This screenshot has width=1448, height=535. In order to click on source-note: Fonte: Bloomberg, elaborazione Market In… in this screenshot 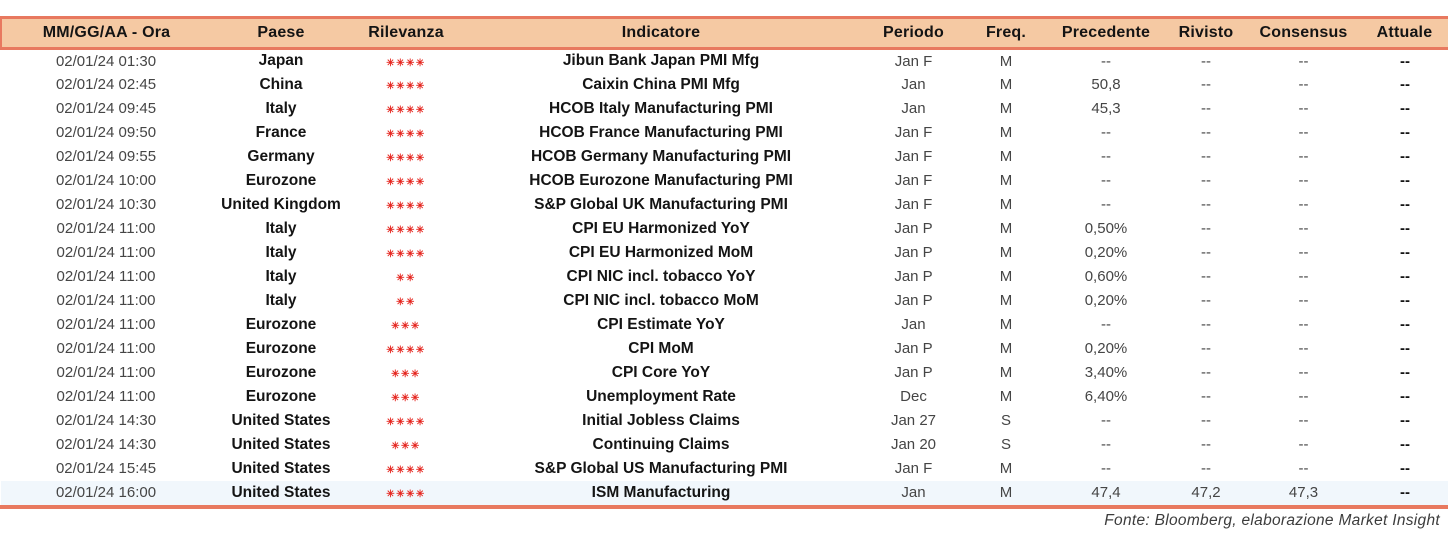, I will do `click(1272, 520)`.